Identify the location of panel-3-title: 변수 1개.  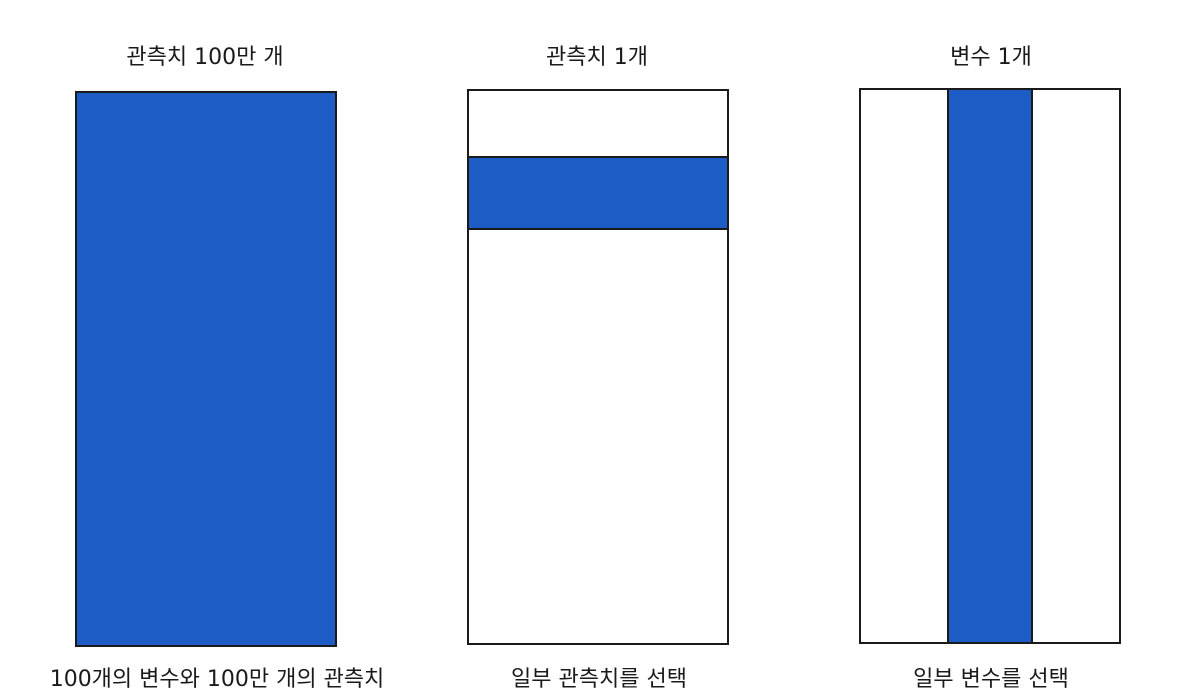
(991, 57).